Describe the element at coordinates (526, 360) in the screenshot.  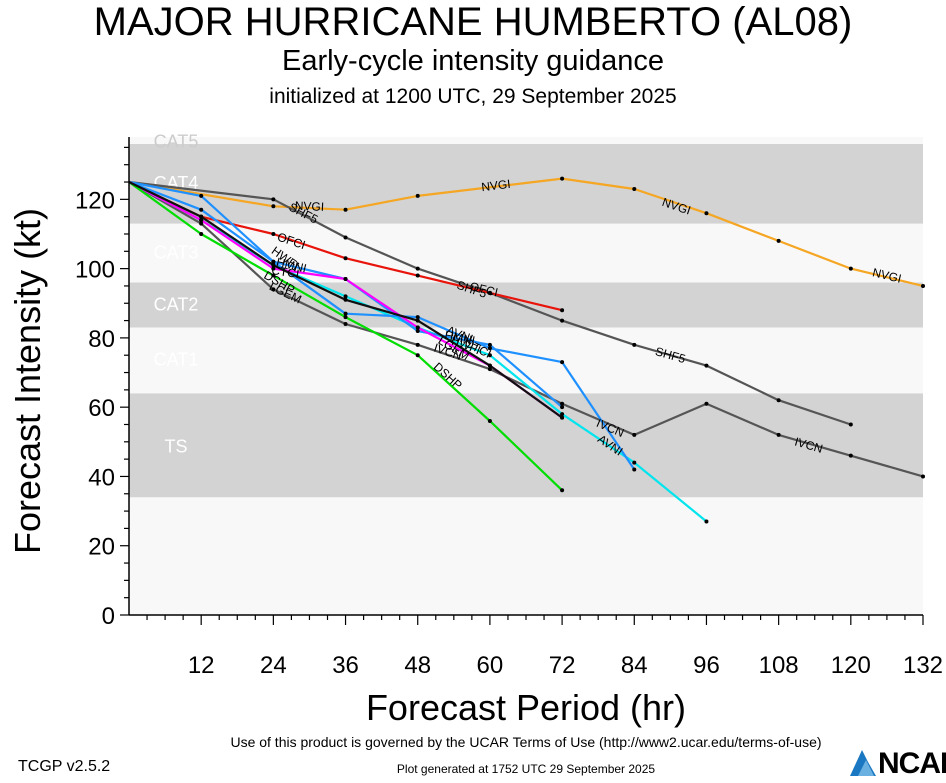
I see `band-cat1` at that location.